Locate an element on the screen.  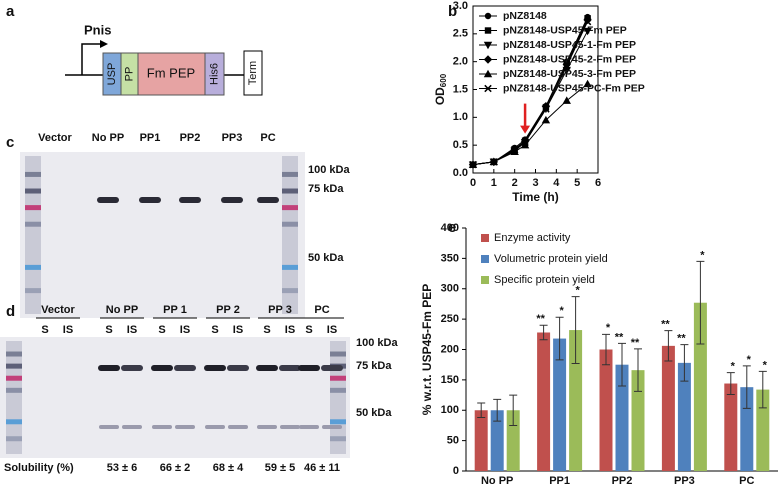
legend-label: pNZ8148-USP45-3-Fm PEP is located at coordinates (569, 74).